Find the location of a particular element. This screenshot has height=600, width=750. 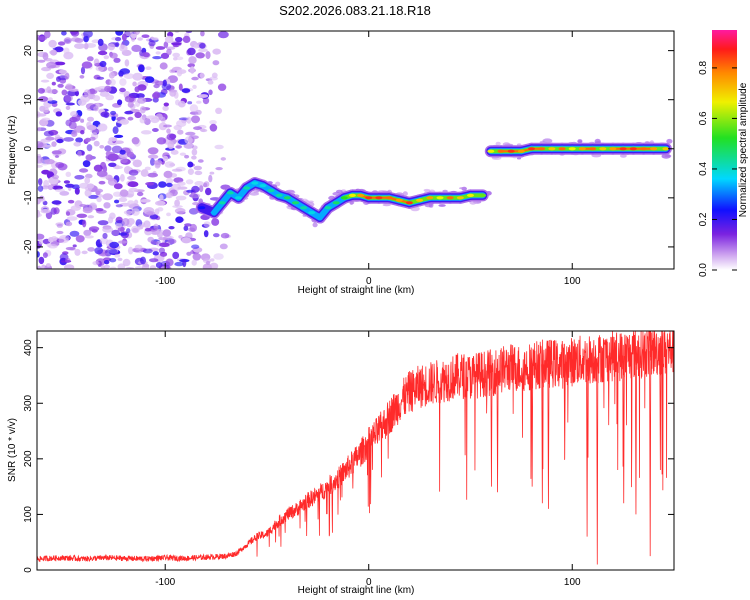

y-tick-label: 300 is located at coordinates (28, 402).